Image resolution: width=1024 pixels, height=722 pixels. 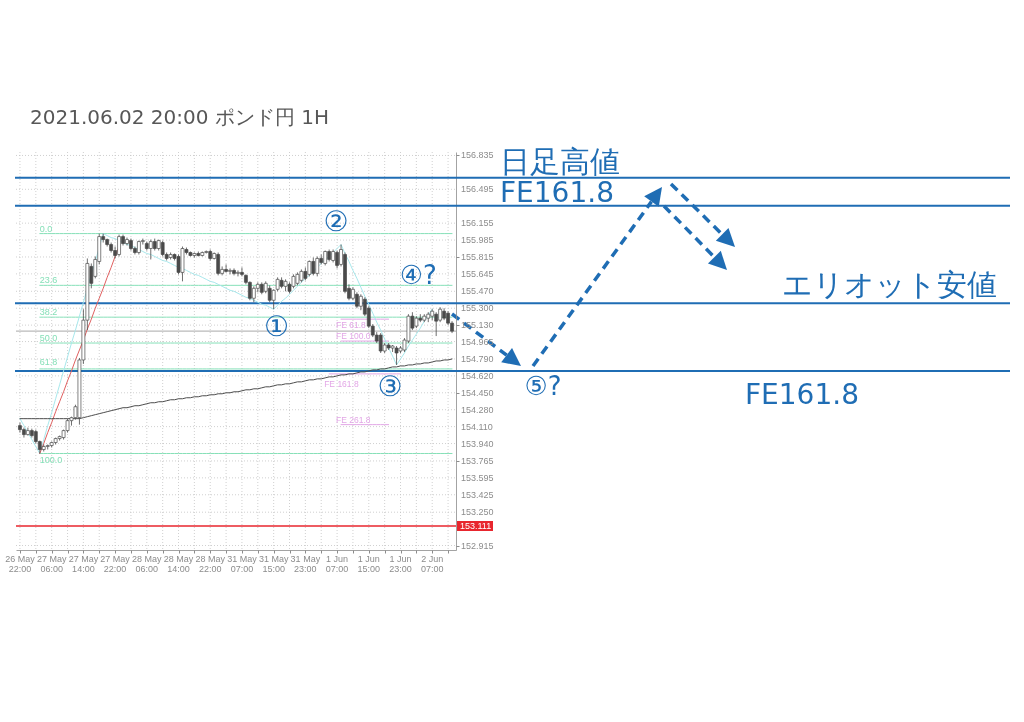 What do you see at coordinates (477, 512) in the screenshot?
I see `y-tick-label: 153.250` at bounding box center [477, 512].